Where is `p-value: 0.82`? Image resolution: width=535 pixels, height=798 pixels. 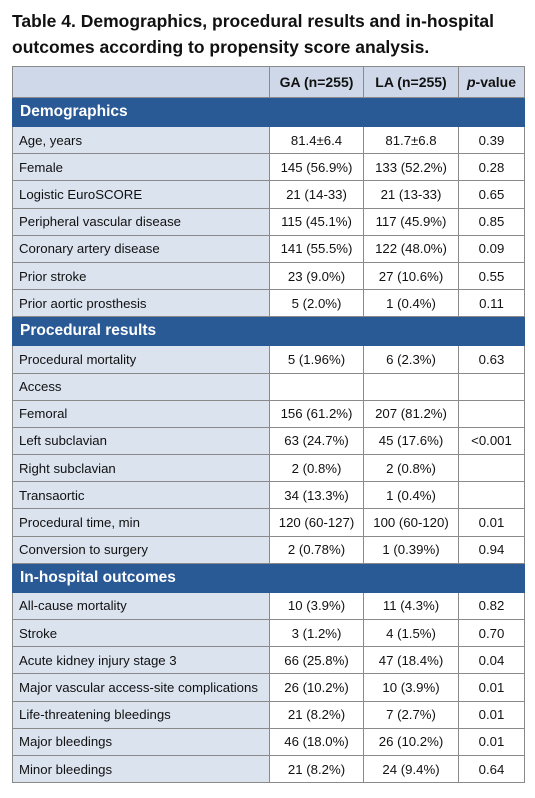 p-value: 0.82 is located at coordinates (491, 606).